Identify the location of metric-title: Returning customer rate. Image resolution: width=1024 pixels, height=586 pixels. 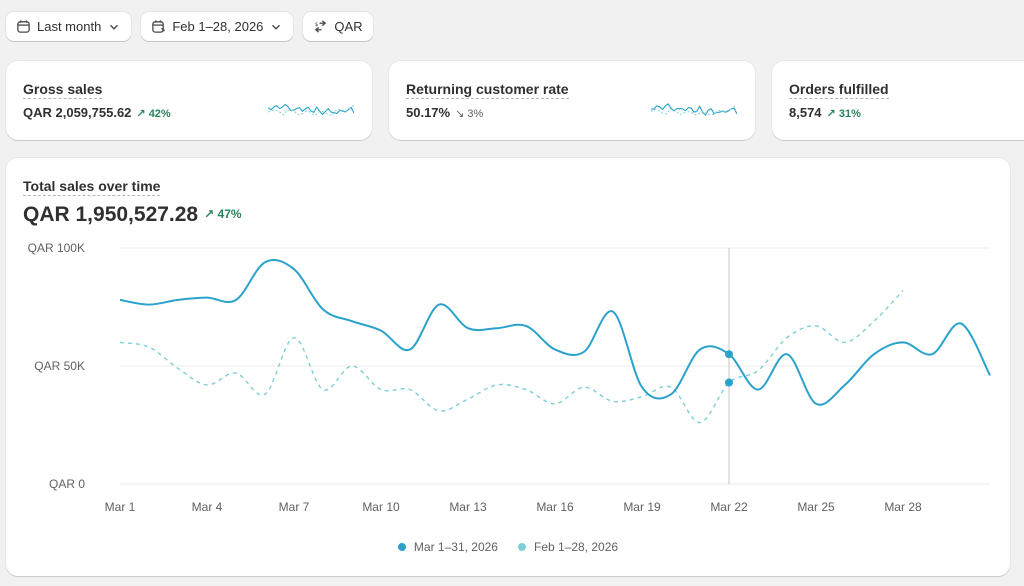
(487, 90).